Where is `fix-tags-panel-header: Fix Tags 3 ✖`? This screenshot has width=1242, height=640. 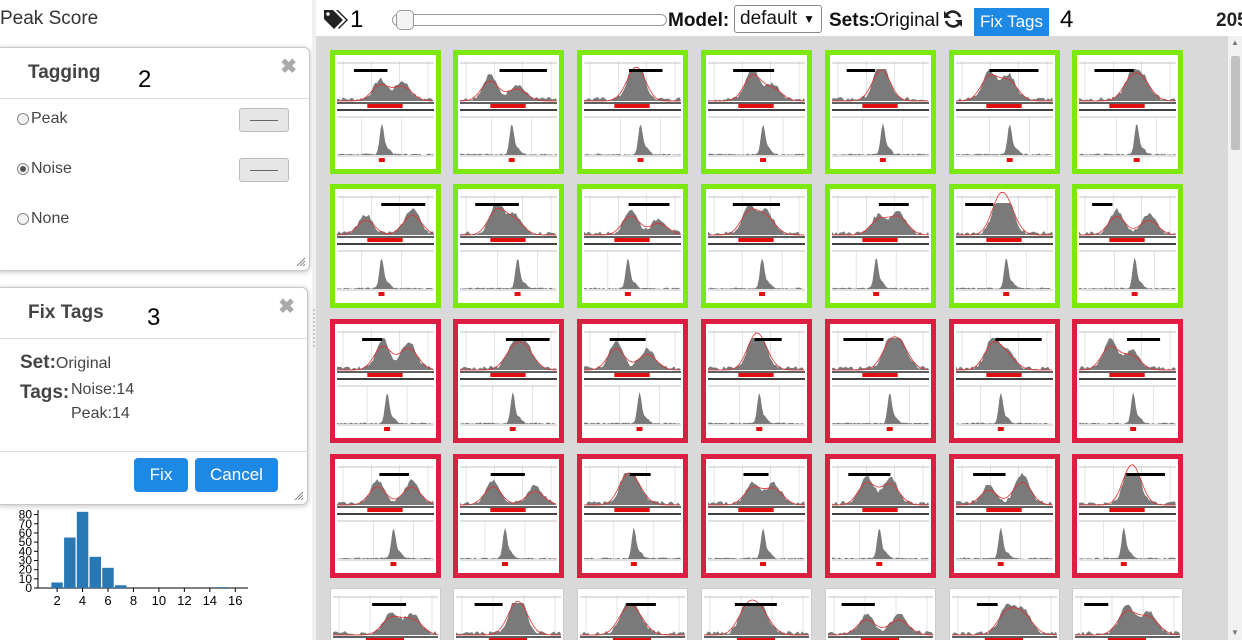
fix-tags-panel-header: Fix Tags 3 ✖ is located at coordinates (153, 313).